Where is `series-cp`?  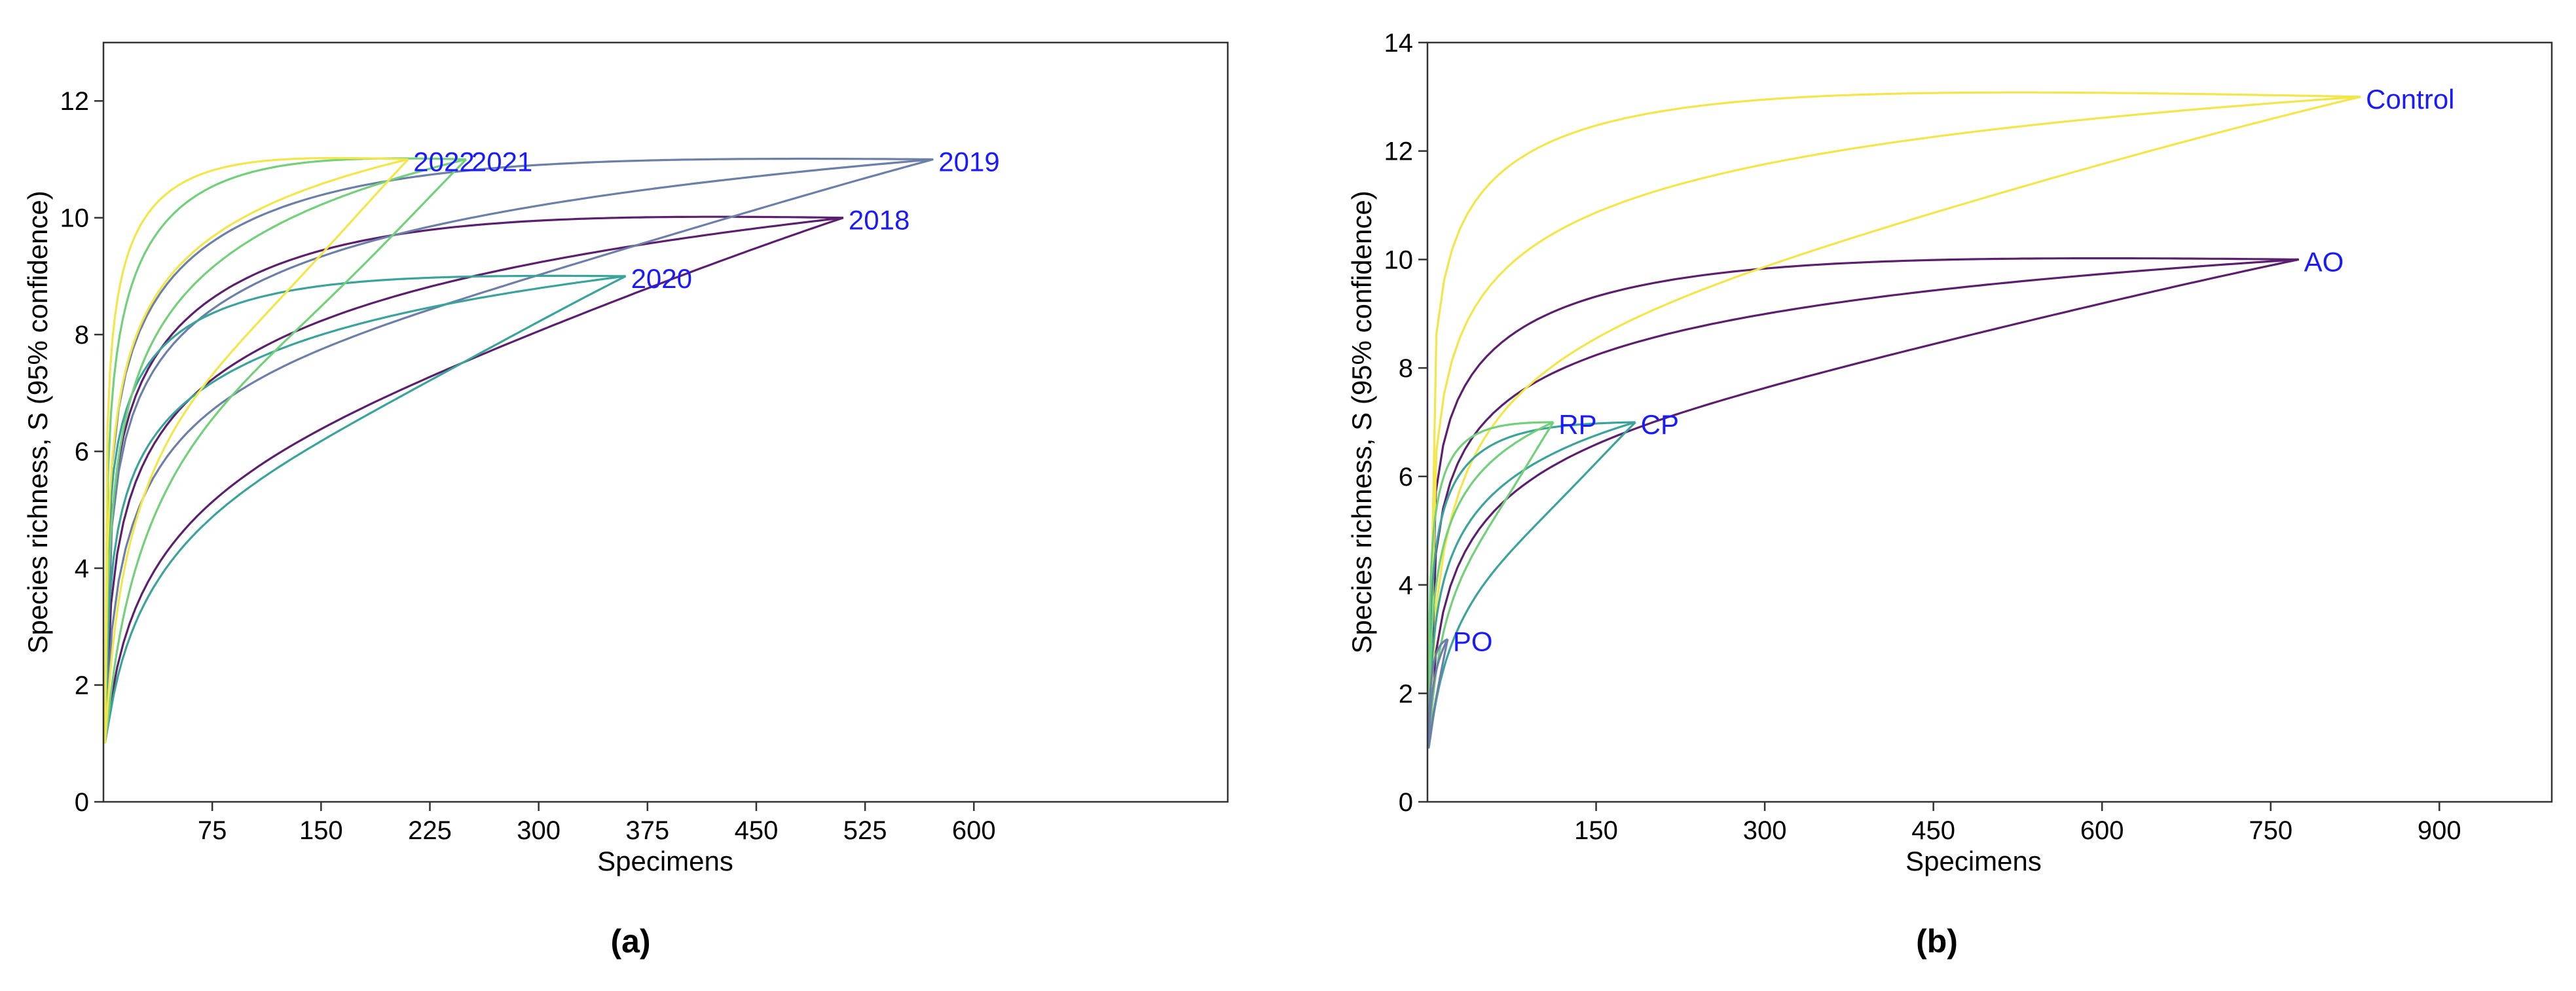
series-cp is located at coordinates (1531, 584).